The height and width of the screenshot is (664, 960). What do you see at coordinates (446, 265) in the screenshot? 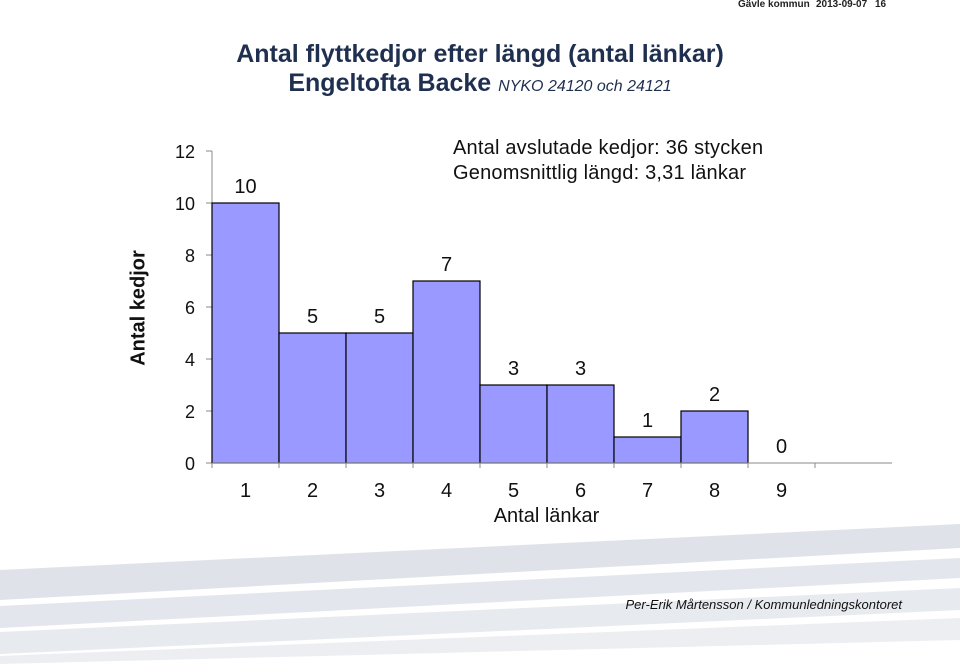
I see `bar-data-label: 7` at bounding box center [446, 265].